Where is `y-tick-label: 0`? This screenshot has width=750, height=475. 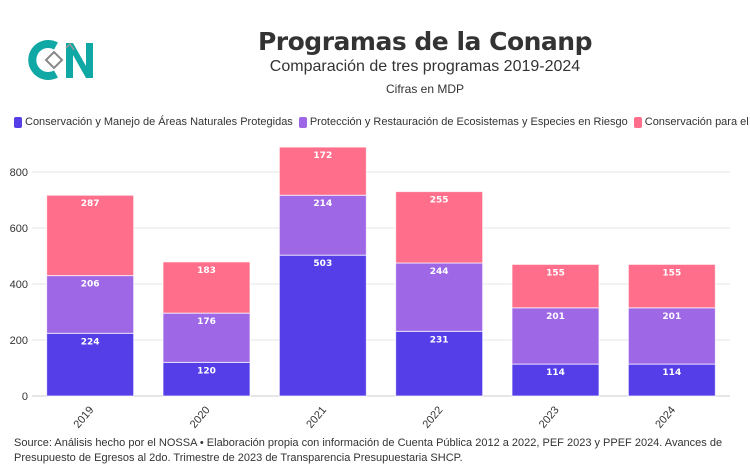
y-tick-label: 0 is located at coordinates (25, 397).